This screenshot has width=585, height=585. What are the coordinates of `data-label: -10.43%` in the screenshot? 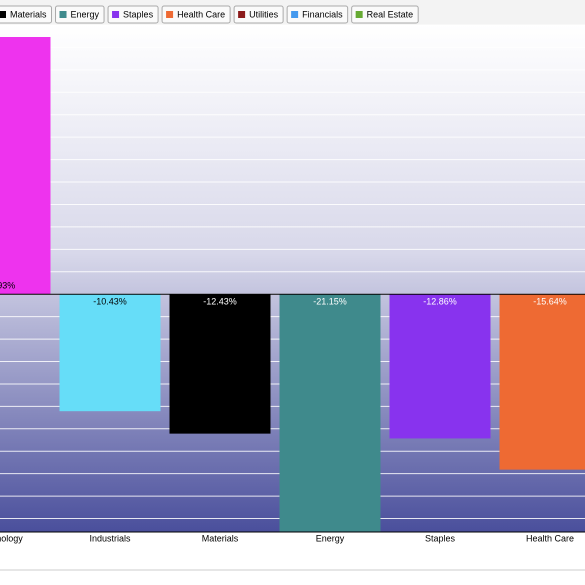 It's located at (110, 302).